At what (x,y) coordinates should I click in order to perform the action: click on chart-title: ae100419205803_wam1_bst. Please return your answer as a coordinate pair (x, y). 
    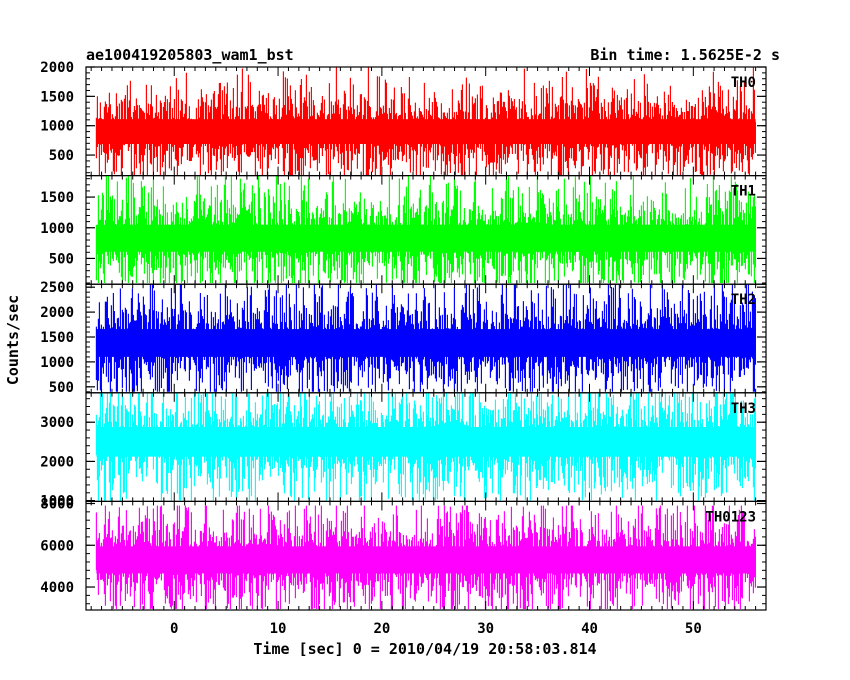
    Looking at the image, I should click on (190, 55).